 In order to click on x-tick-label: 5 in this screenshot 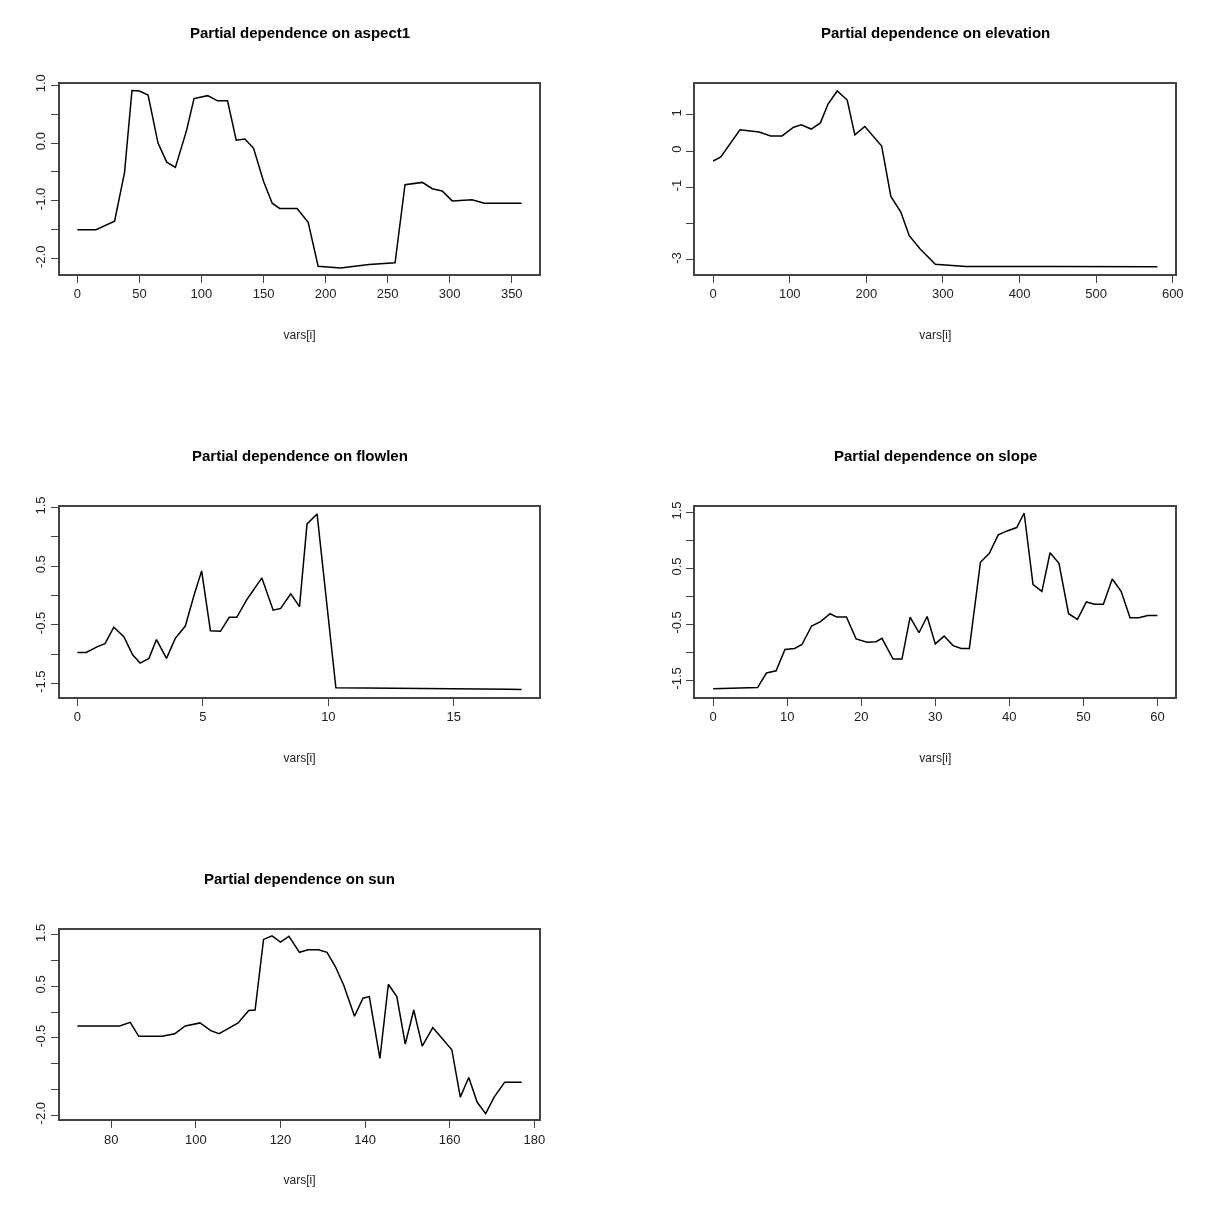, I will do `click(203, 717)`.